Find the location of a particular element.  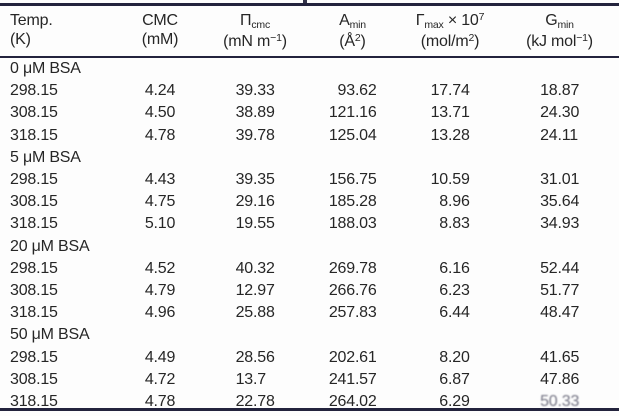

value-cell: 24.30 is located at coordinates (559, 113).